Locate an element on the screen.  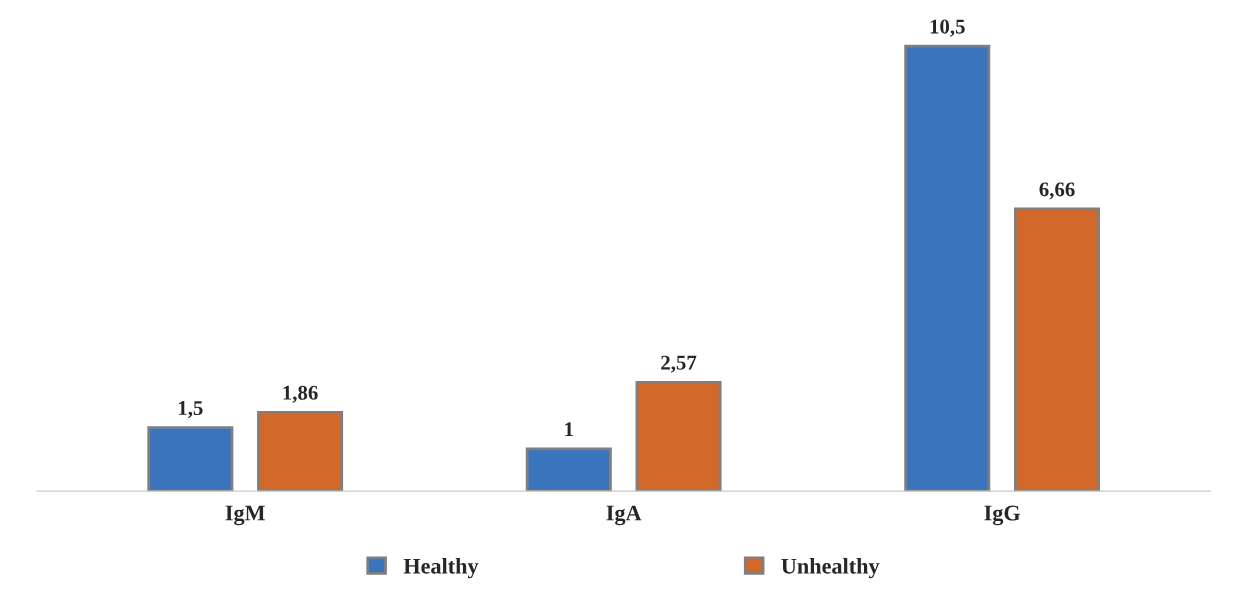
x-tick-label: IgM is located at coordinates (245, 515).